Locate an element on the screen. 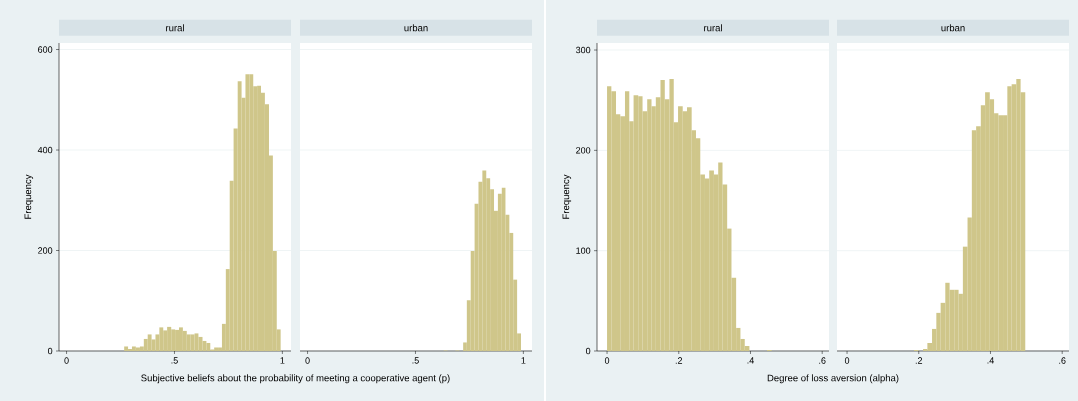  y-tick-label: 100 is located at coordinates (583, 250).